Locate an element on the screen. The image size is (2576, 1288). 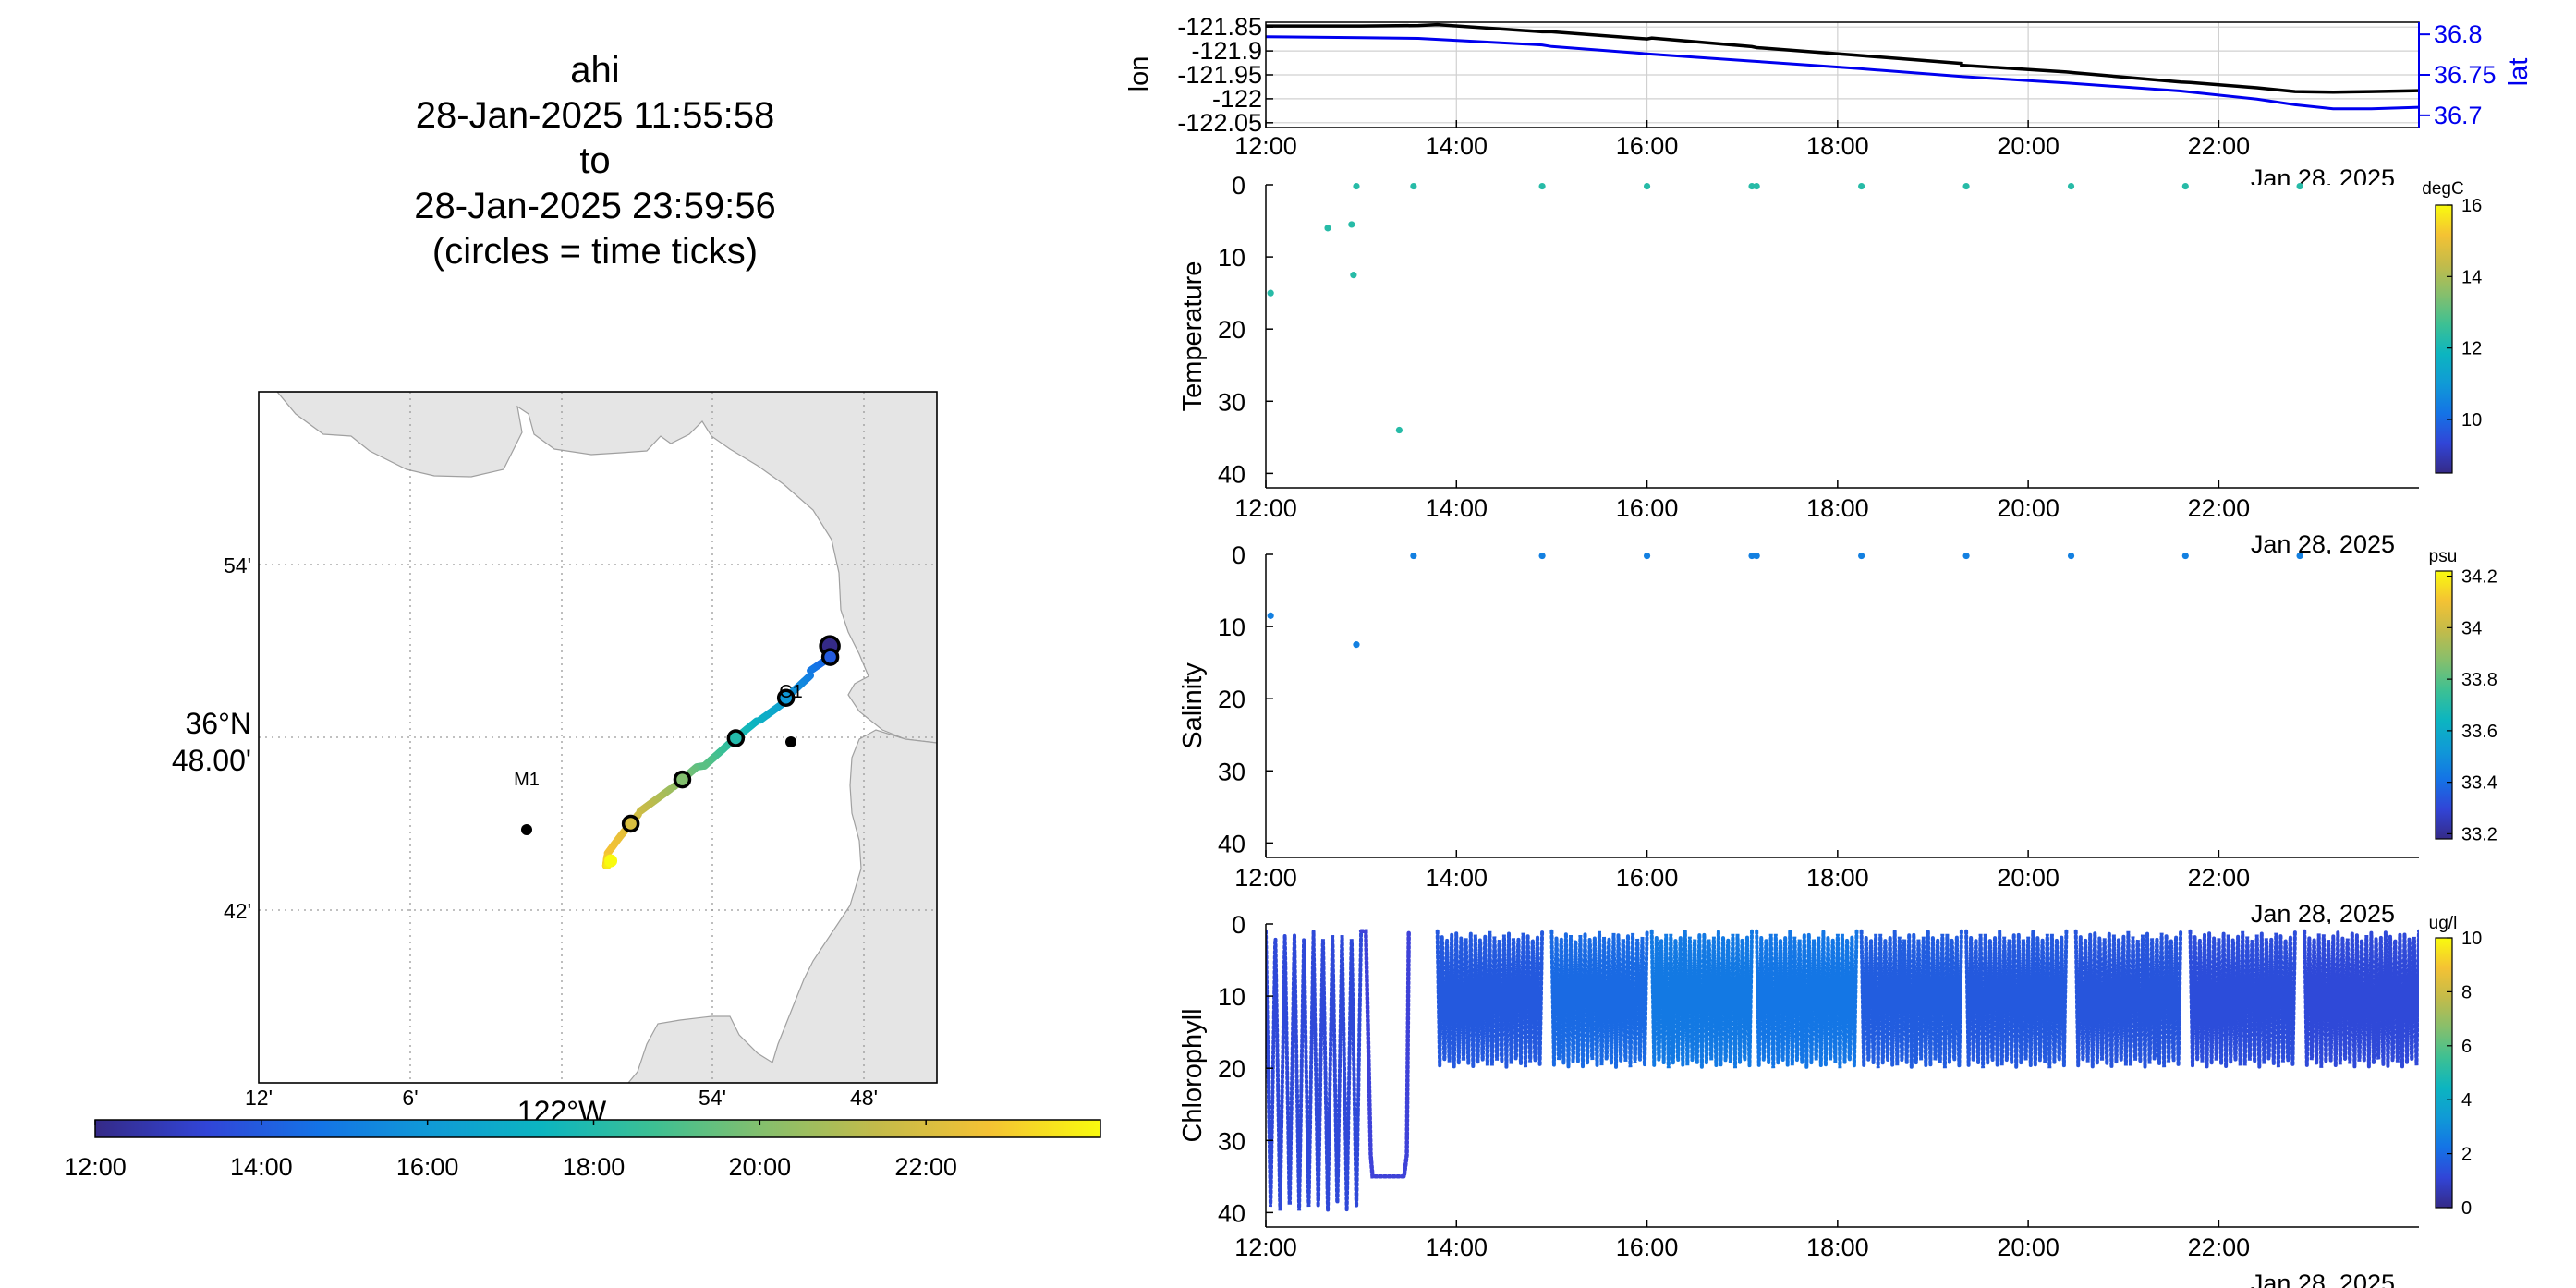
colorbar-tick-label: 33.8 is located at coordinates (2479, 680).